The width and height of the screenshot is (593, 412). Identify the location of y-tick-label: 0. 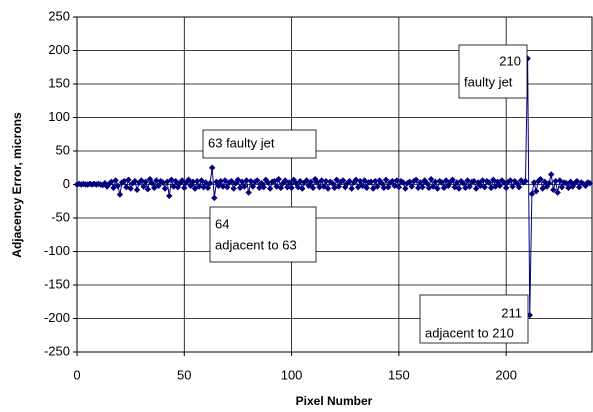
(66, 183).